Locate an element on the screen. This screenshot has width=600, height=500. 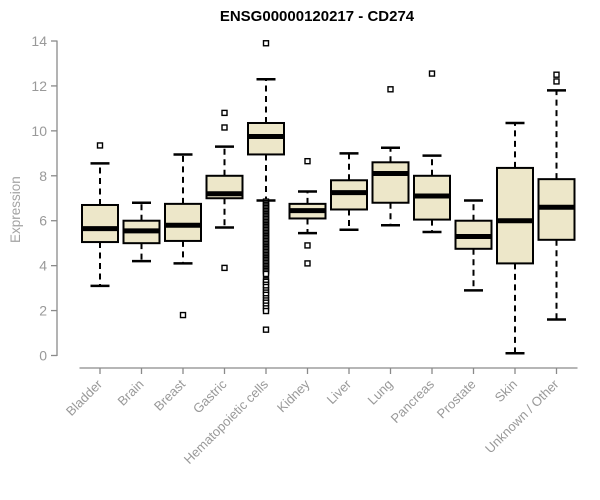
y-tick-label: 4 is located at coordinates (43, 266).